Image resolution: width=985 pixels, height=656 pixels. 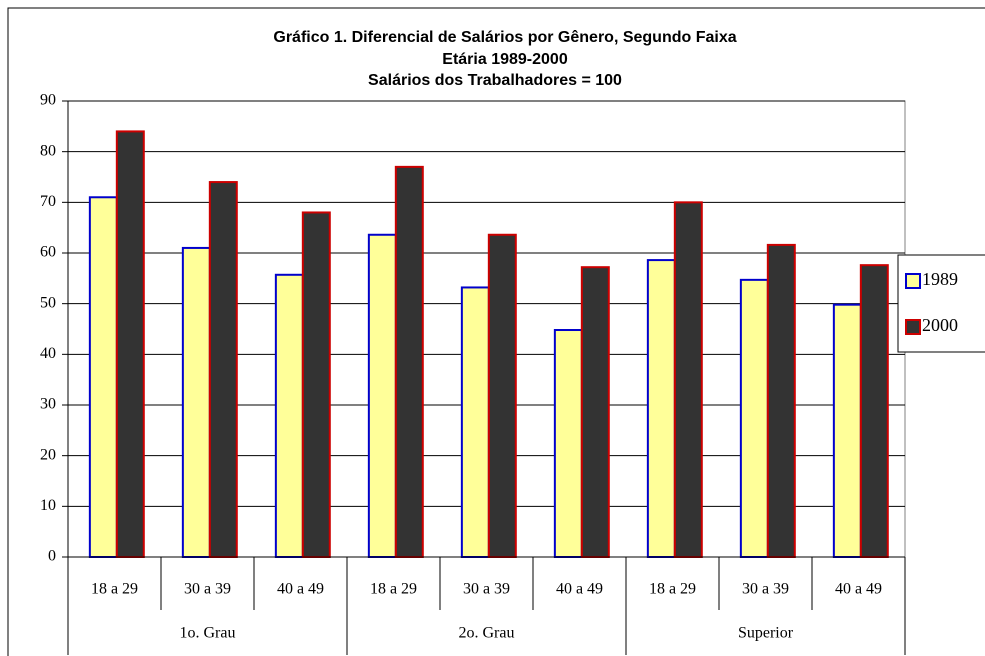 I want to click on legend, so click(x=941, y=303).